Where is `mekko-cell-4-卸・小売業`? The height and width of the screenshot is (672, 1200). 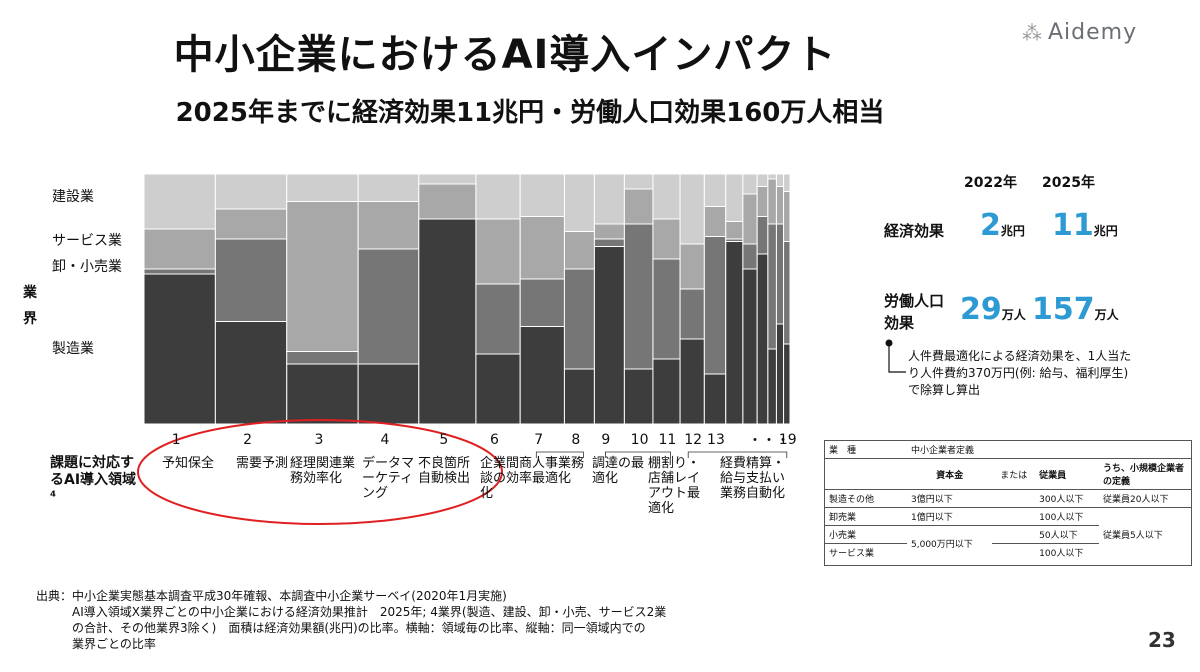
mekko-cell-4-卸・小売業 is located at coordinates (388, 306).